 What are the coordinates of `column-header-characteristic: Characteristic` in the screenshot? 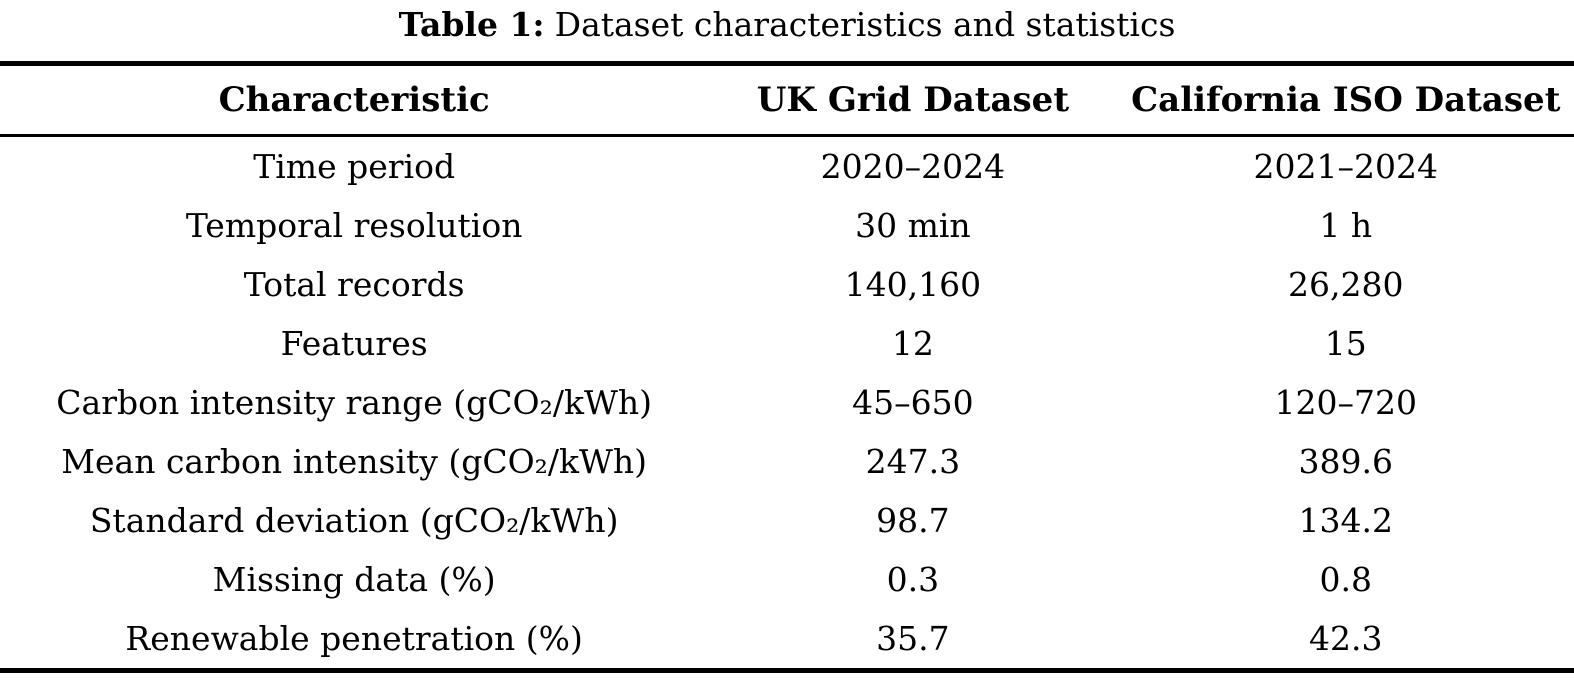 It's located at (354, 100).